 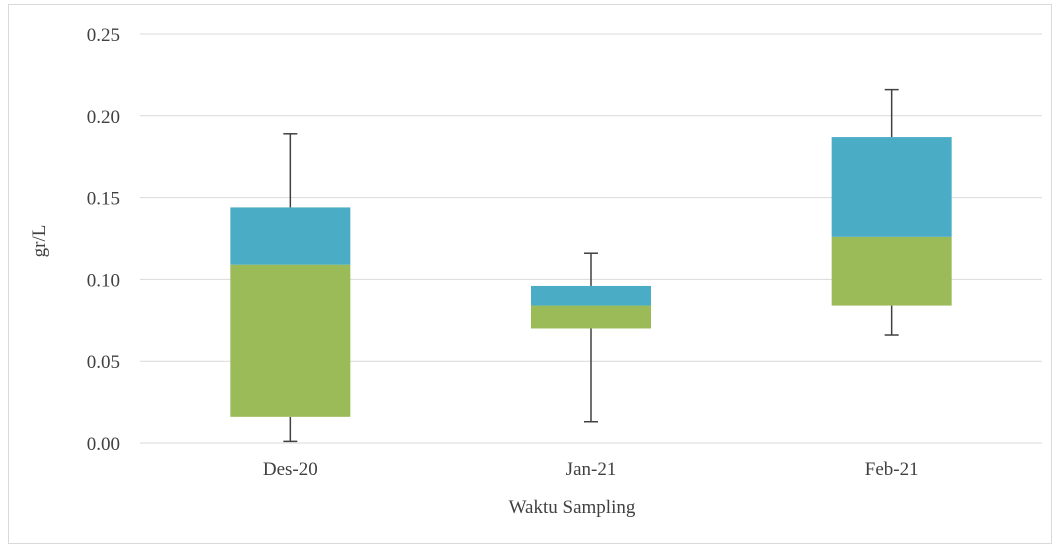 I want to click on x-category-labels: Des-20 Jan-21 Feb-21, so click(x=591, y=469).